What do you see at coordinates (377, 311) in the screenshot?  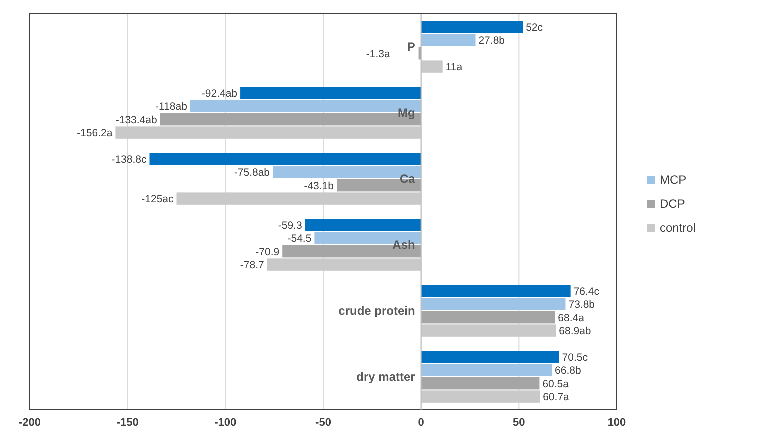 I see `y-tick-label: crude protein` at bounding box center [377, 311].